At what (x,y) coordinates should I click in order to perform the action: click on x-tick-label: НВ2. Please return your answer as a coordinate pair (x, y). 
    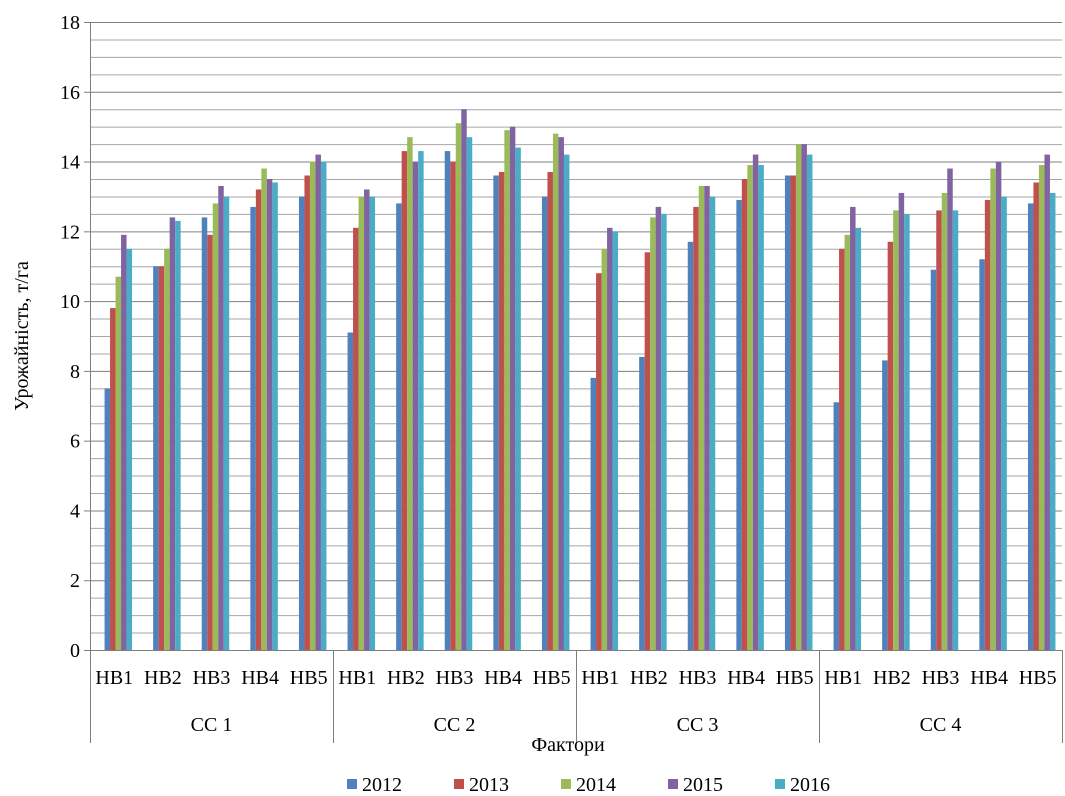
    Looking at the image, I should click on (406, 678).